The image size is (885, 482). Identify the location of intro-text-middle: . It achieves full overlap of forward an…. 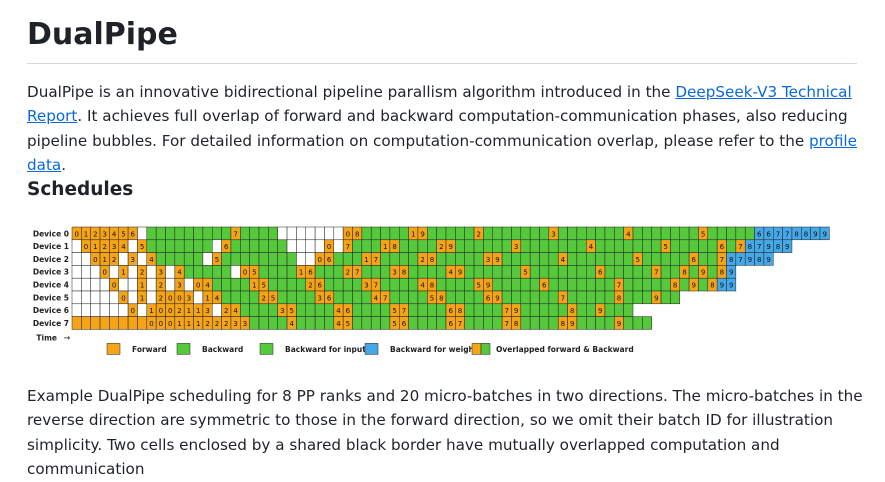
(437, 128).